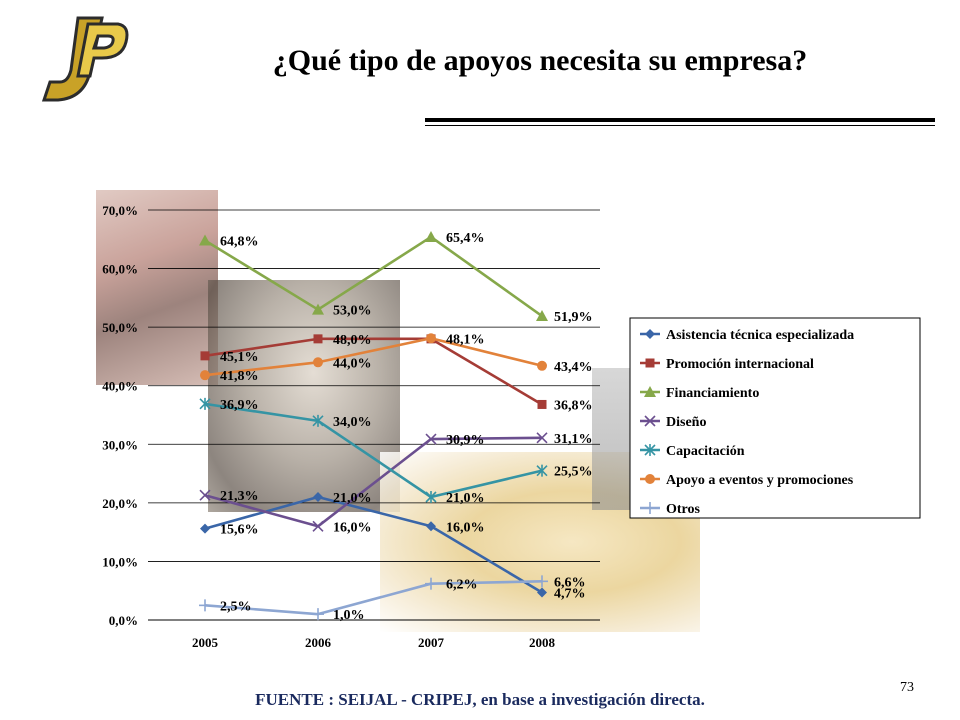 Image resolution: width=960 pixels, height=720 pixels. I want to click on data-label: 34,0%, so click(352, 422).